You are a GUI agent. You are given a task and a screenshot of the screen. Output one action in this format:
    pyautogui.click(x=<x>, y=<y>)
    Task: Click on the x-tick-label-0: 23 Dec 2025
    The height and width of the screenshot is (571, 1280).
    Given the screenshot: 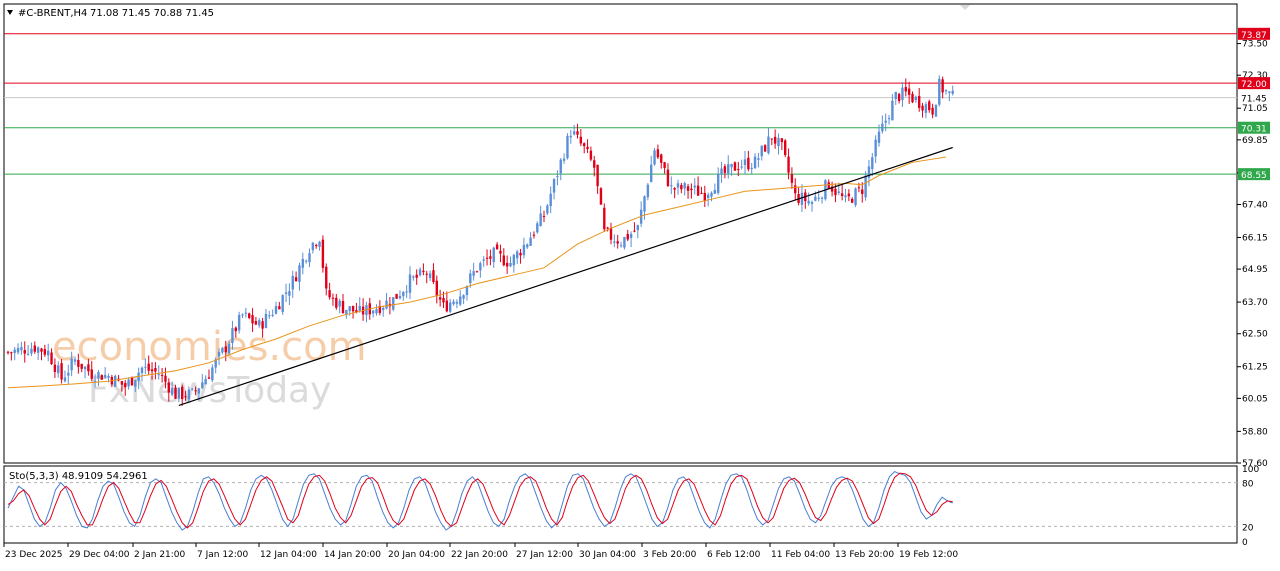 What is the action you would take?
    pyautogui.click(x=34, y=555)
    